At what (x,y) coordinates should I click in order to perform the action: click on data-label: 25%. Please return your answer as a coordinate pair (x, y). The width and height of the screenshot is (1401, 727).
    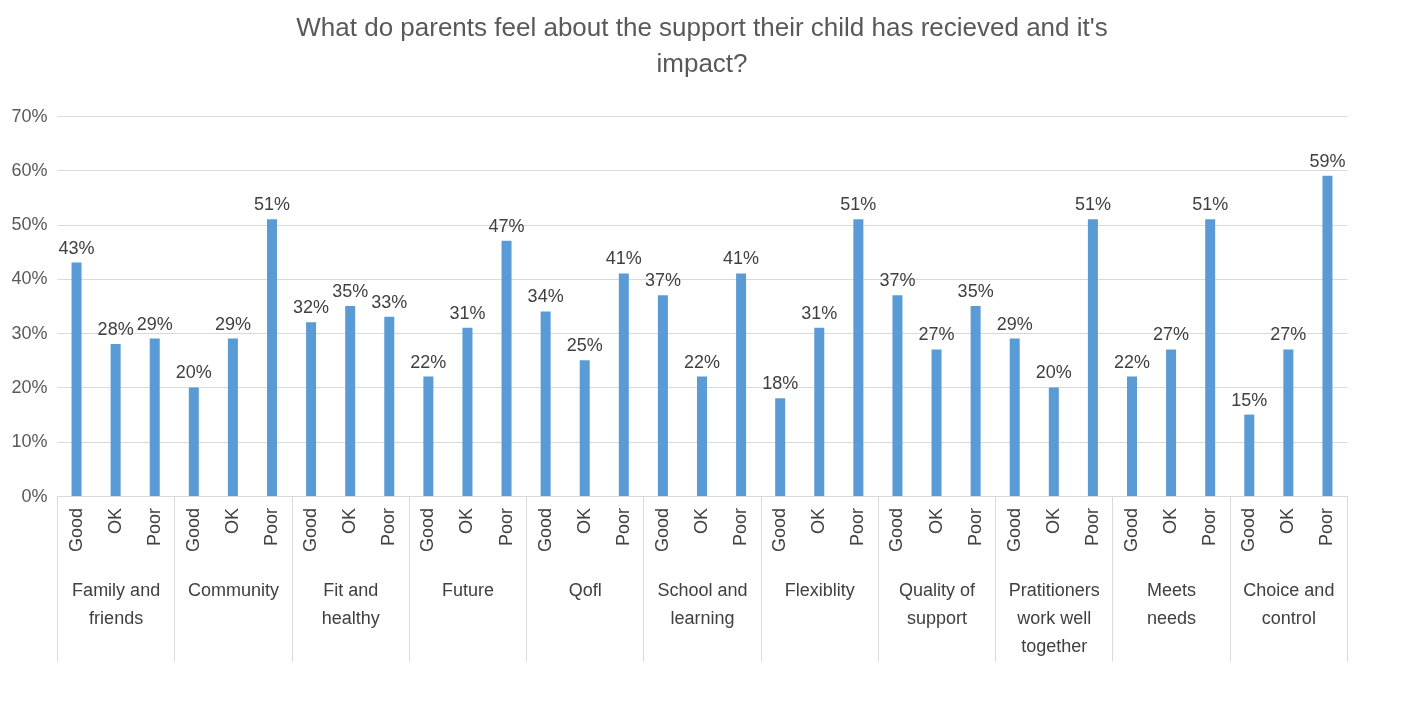
    Looking at the image, I should click on (584, 345).